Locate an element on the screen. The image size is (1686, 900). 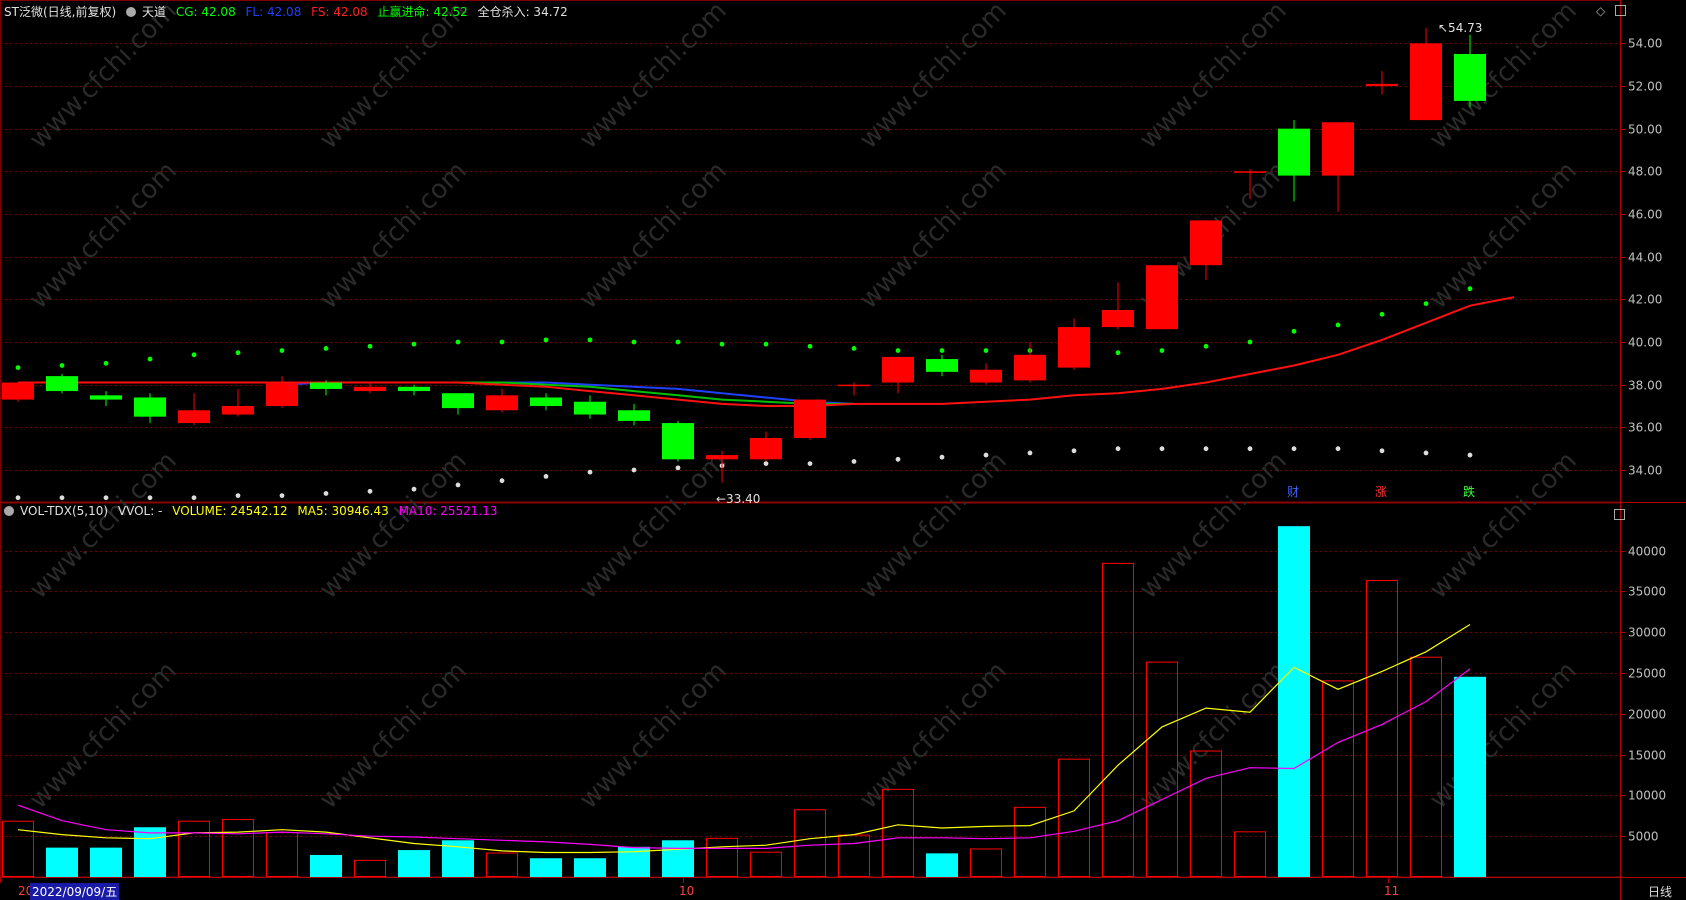
cg-value: CG: 42.08 is located at coordinates (205, 12).